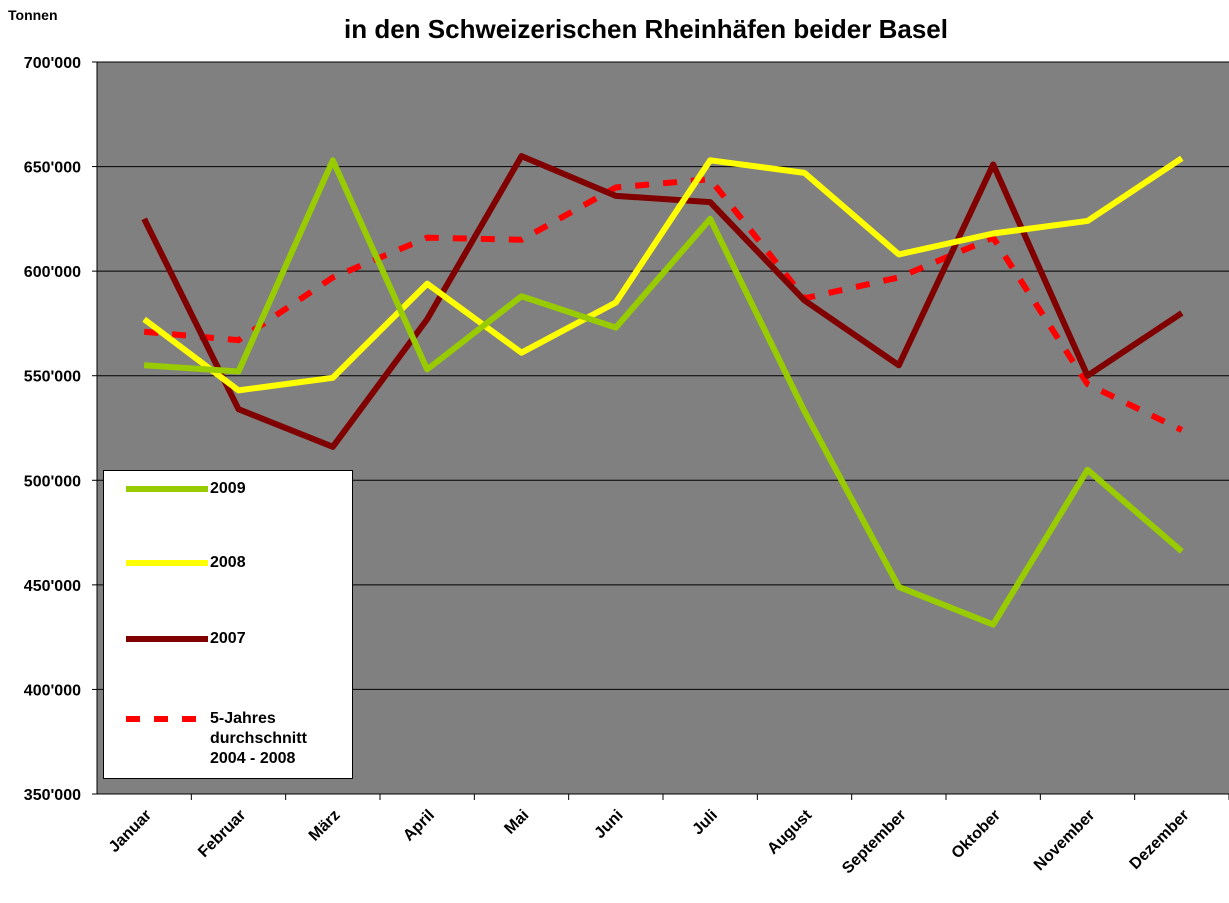  Describe the element at coordinates (130, 831) in the screenshot. I see `x-tick-label: Januar` at that location.